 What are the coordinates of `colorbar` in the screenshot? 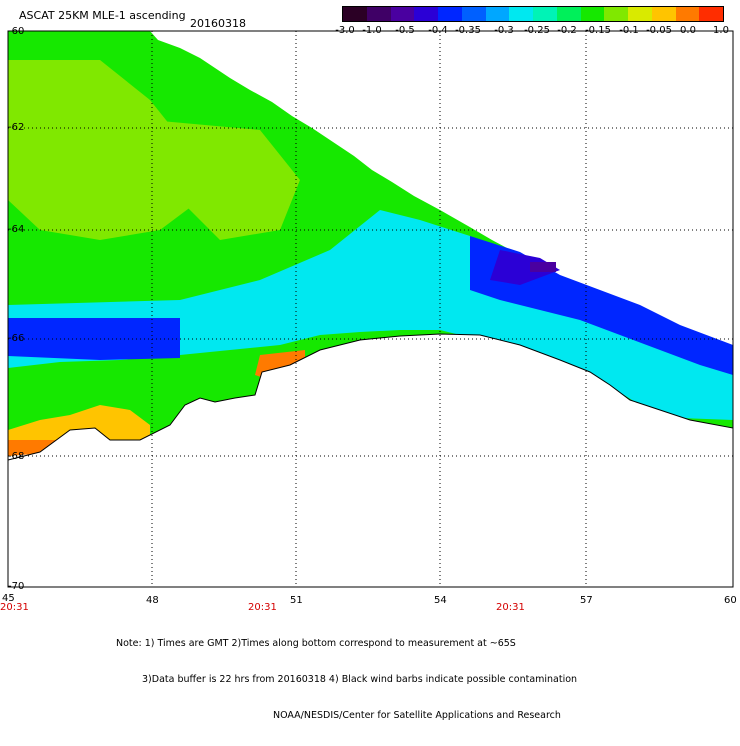 It's located at (533, 14).